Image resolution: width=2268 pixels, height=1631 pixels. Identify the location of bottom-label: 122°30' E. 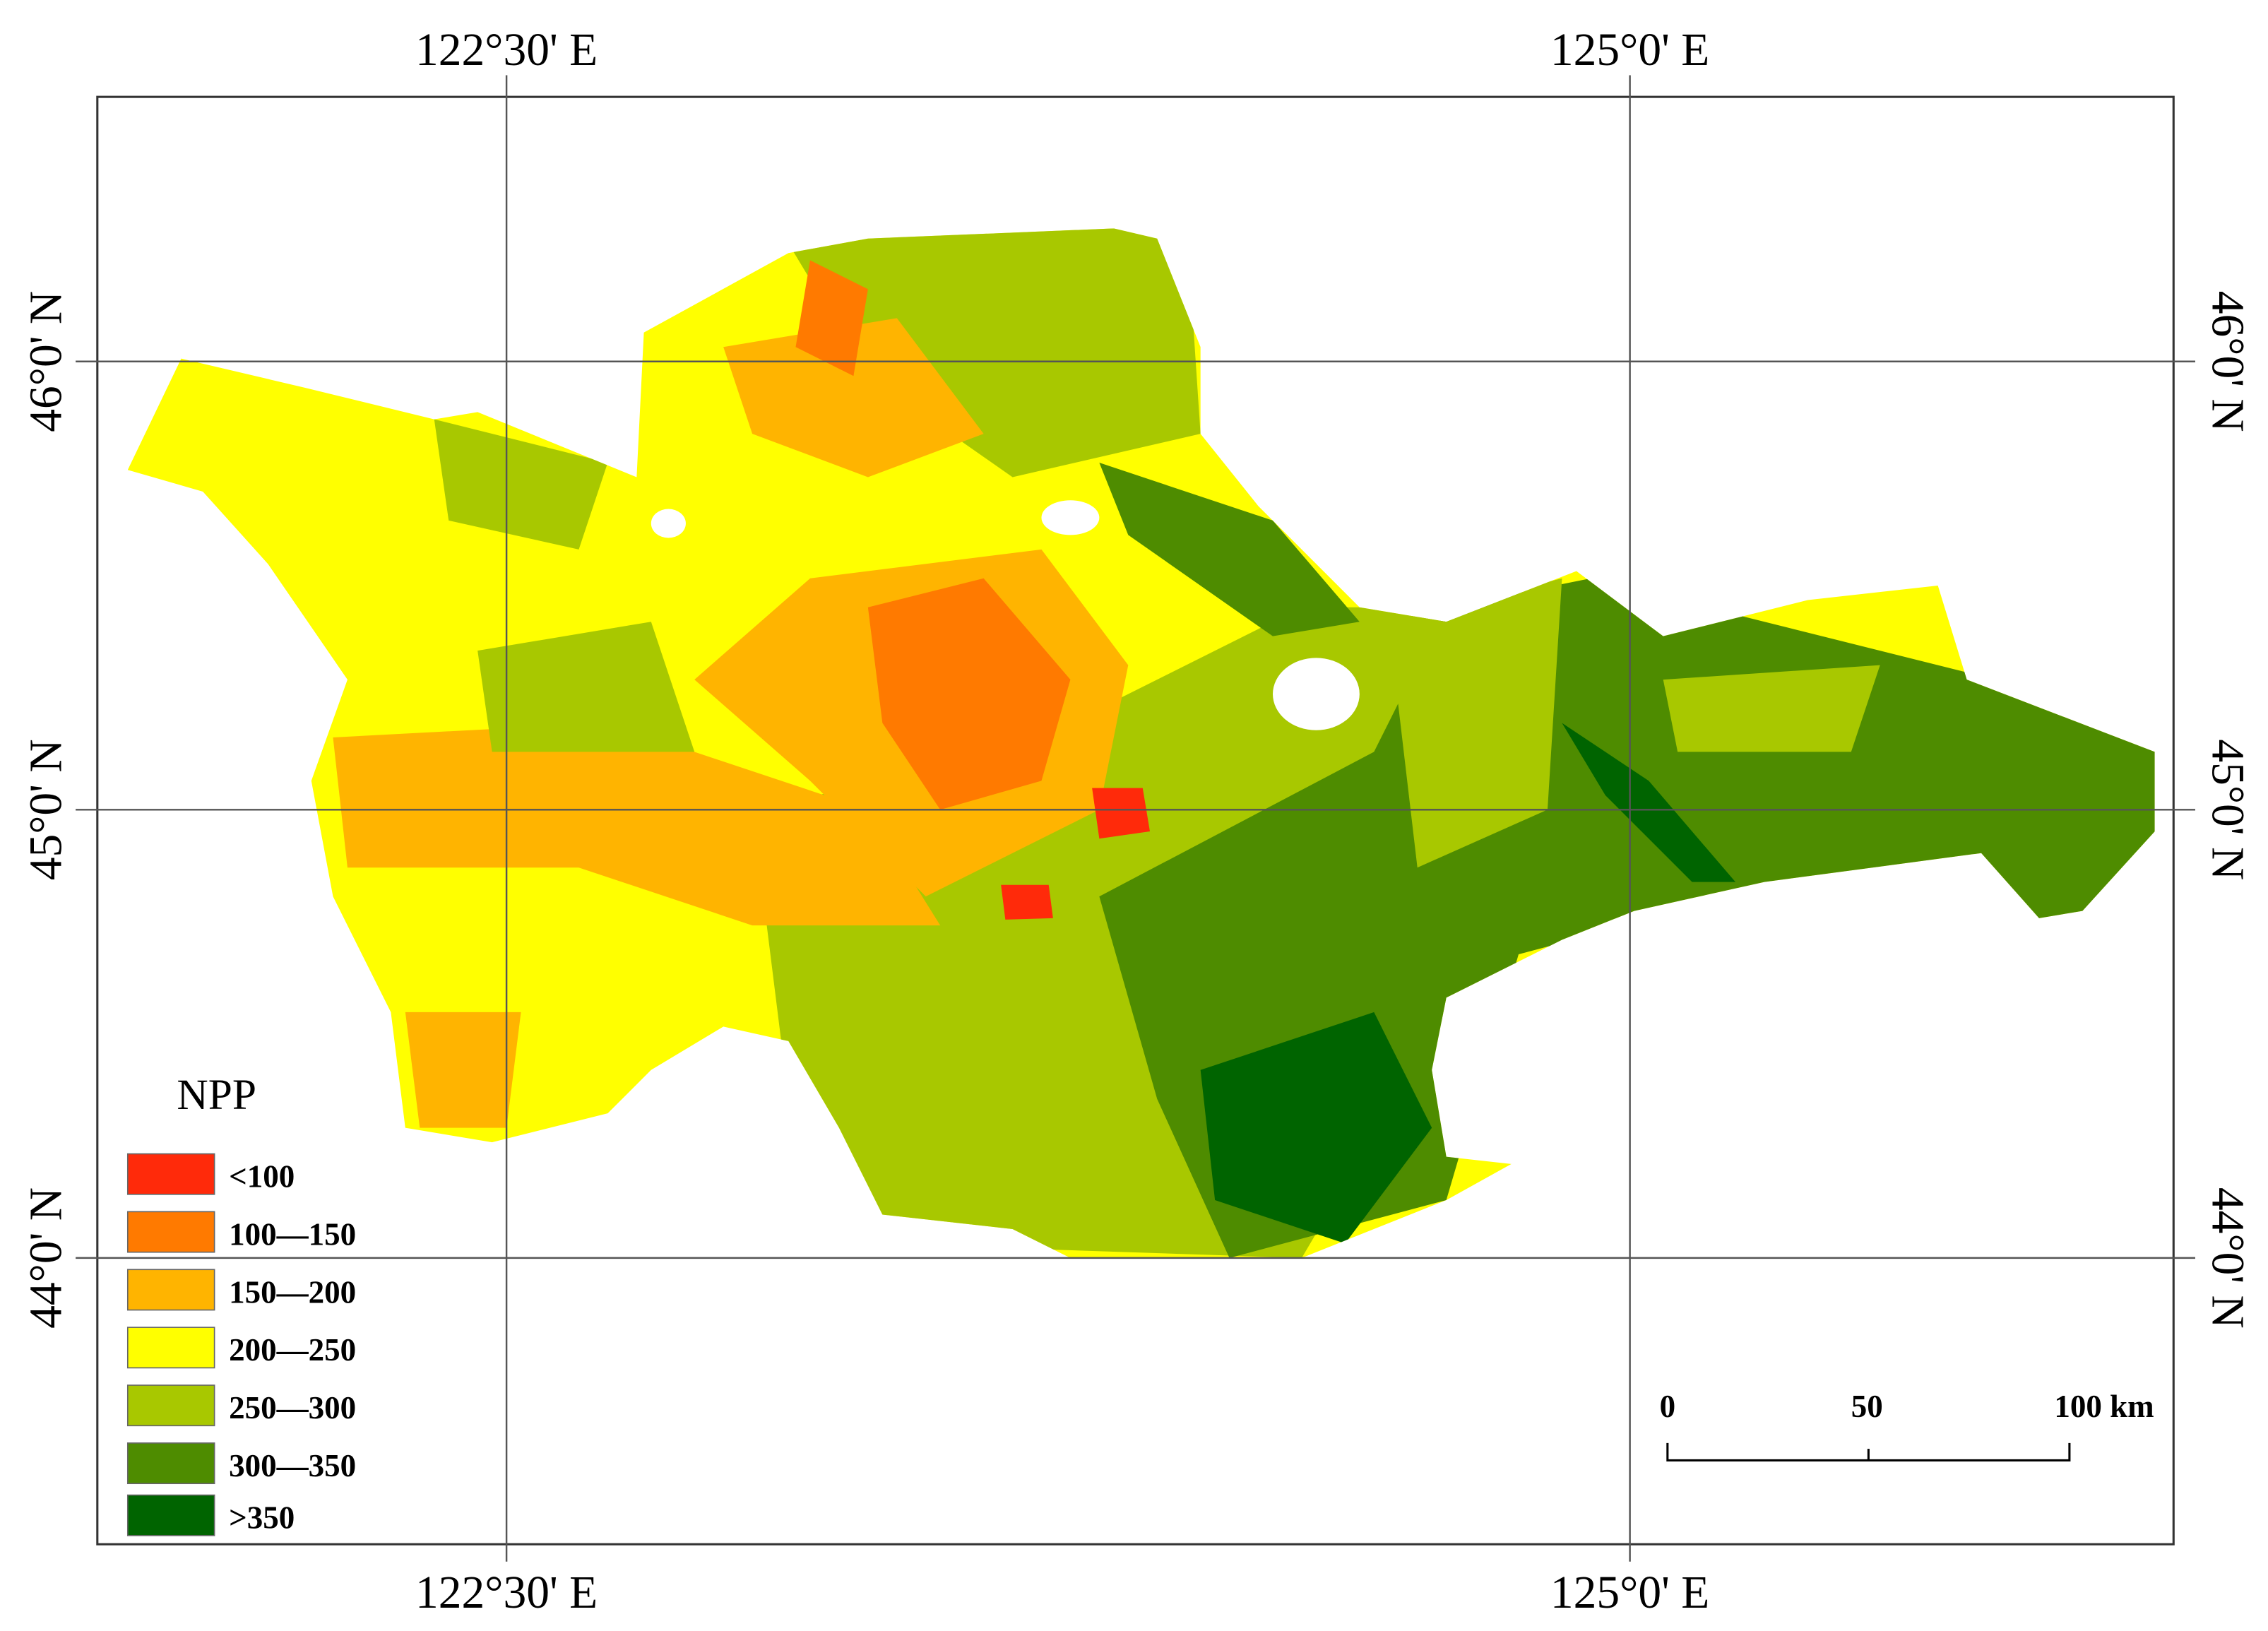
(506, 1592).